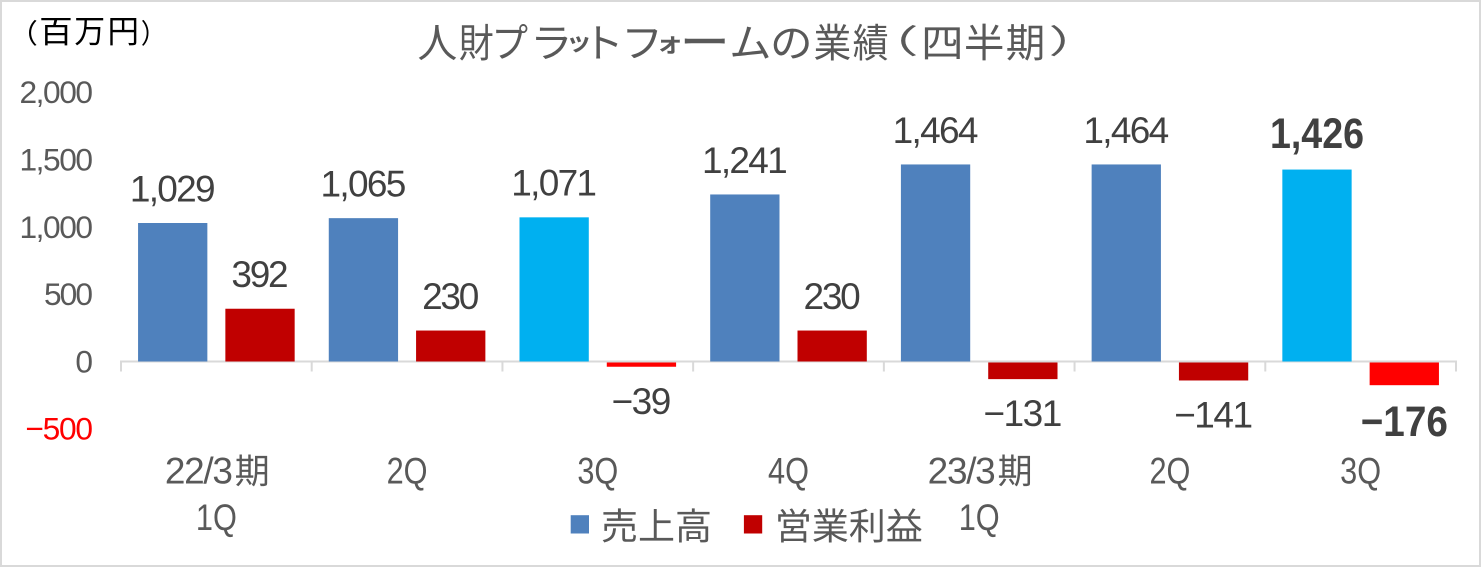  Describe the element at coordinates (642, 401) in the screenshot. I see `svg-text: −39` at that location.